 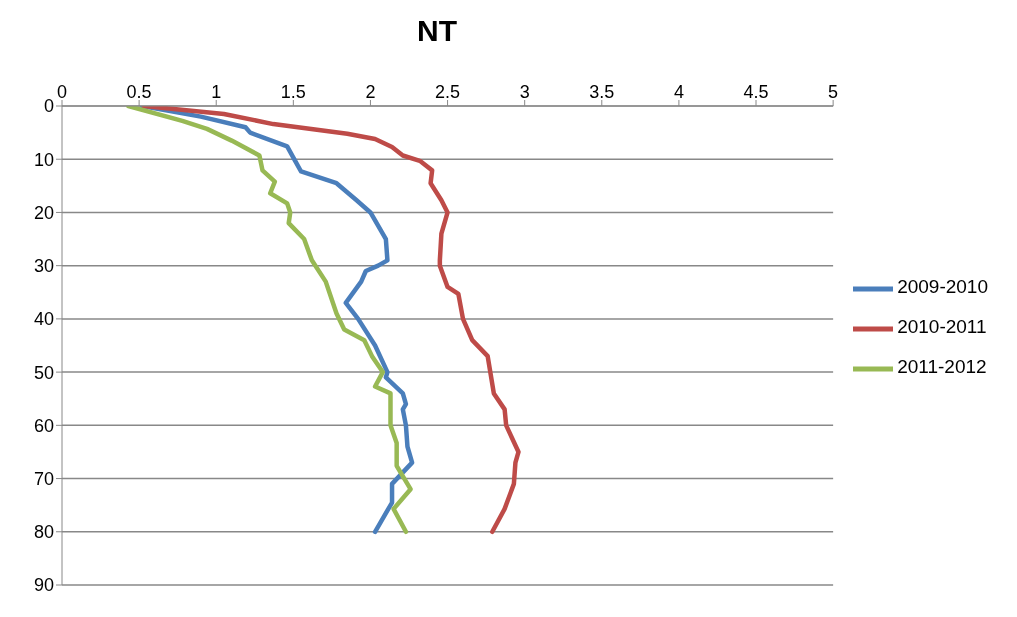 I want to click on y-tick-label: 80, so click(x=43, y=532).